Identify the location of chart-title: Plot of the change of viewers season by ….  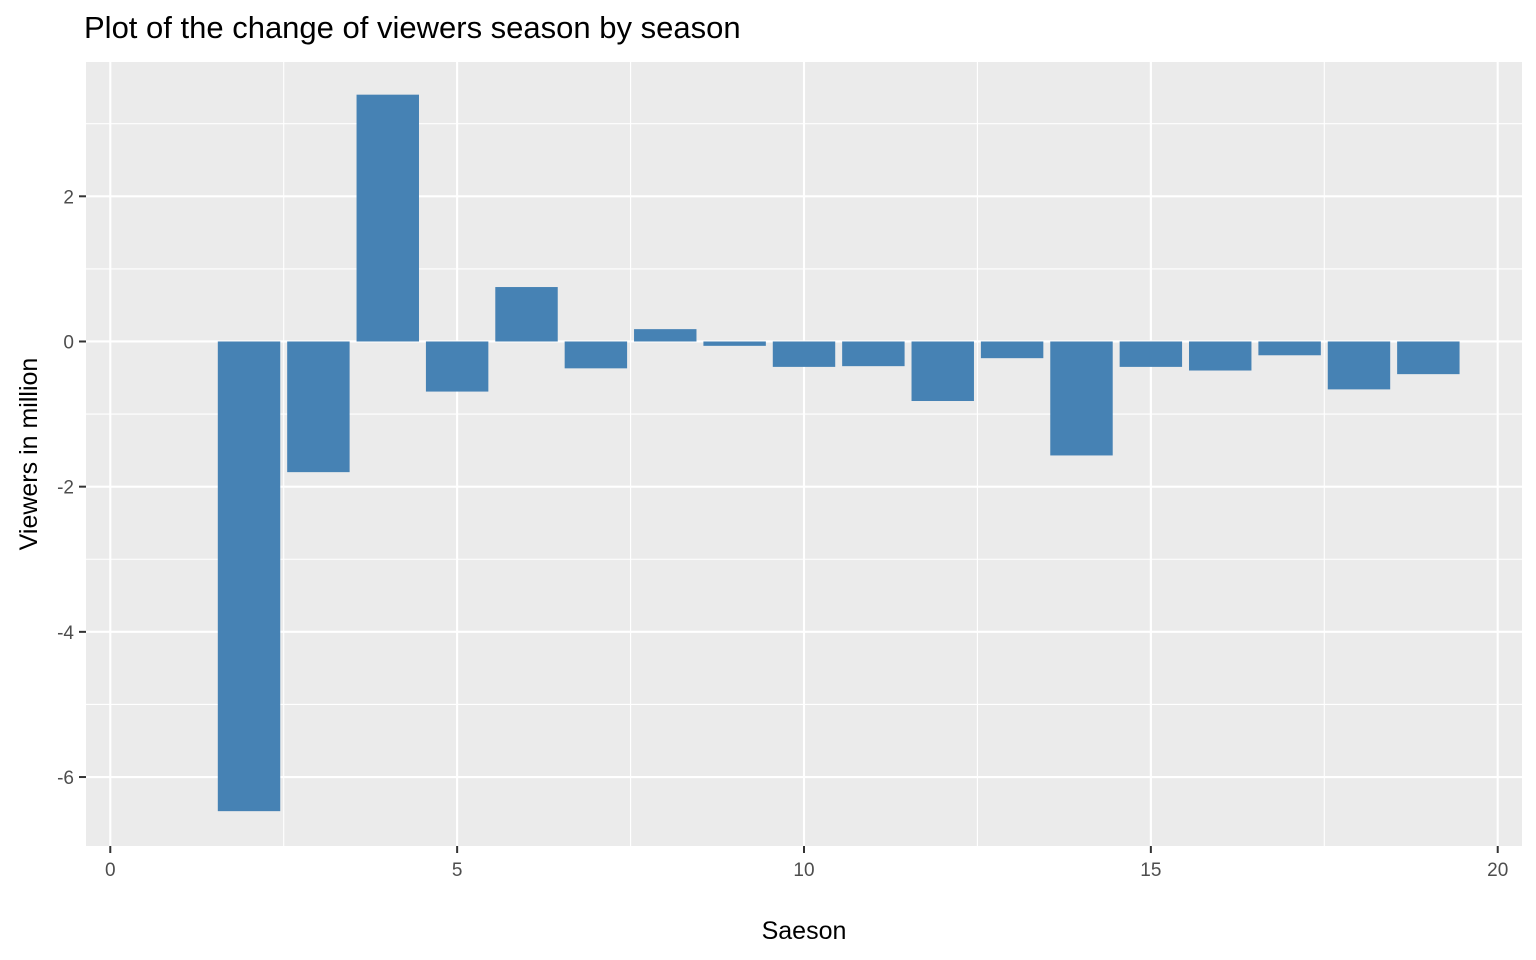
(412, 27).